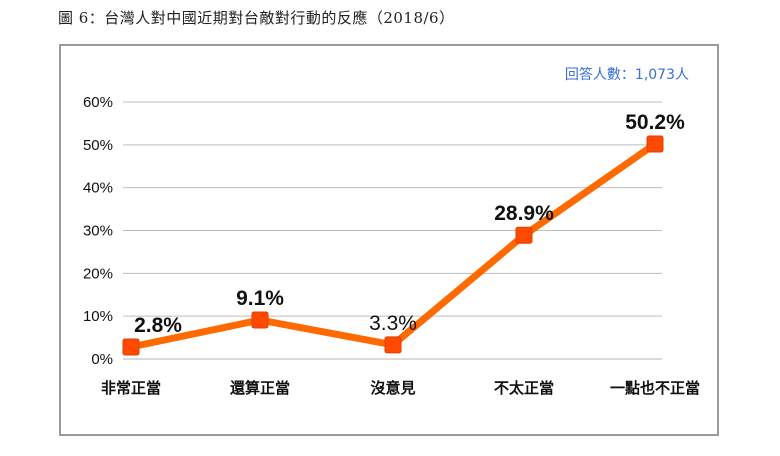 This screenshot has width=780, height=456. What do you see at coordinates (260, 388) in the screenshot?
I see `x-category-label: 還算正當` at bounding box center [260, 388].